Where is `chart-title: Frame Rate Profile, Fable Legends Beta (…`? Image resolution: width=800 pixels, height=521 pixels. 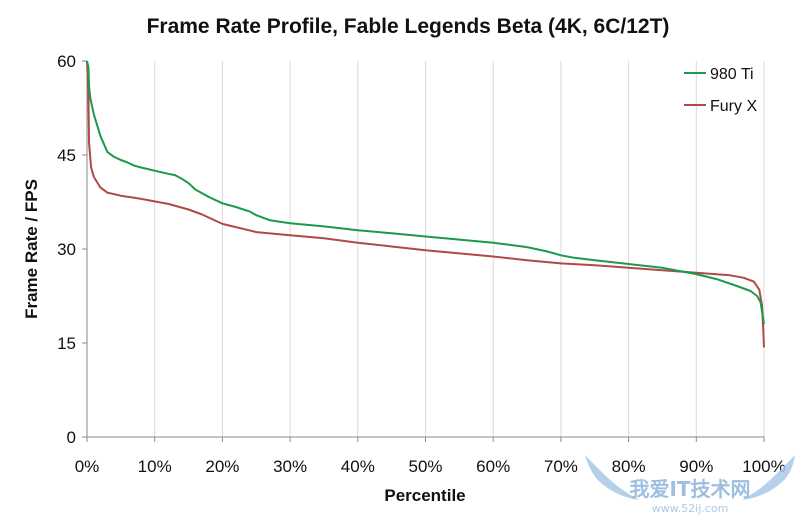 chart-title: Frame Rate Profile, Fable Legends Beta (… is located at coordinates (408, 26).